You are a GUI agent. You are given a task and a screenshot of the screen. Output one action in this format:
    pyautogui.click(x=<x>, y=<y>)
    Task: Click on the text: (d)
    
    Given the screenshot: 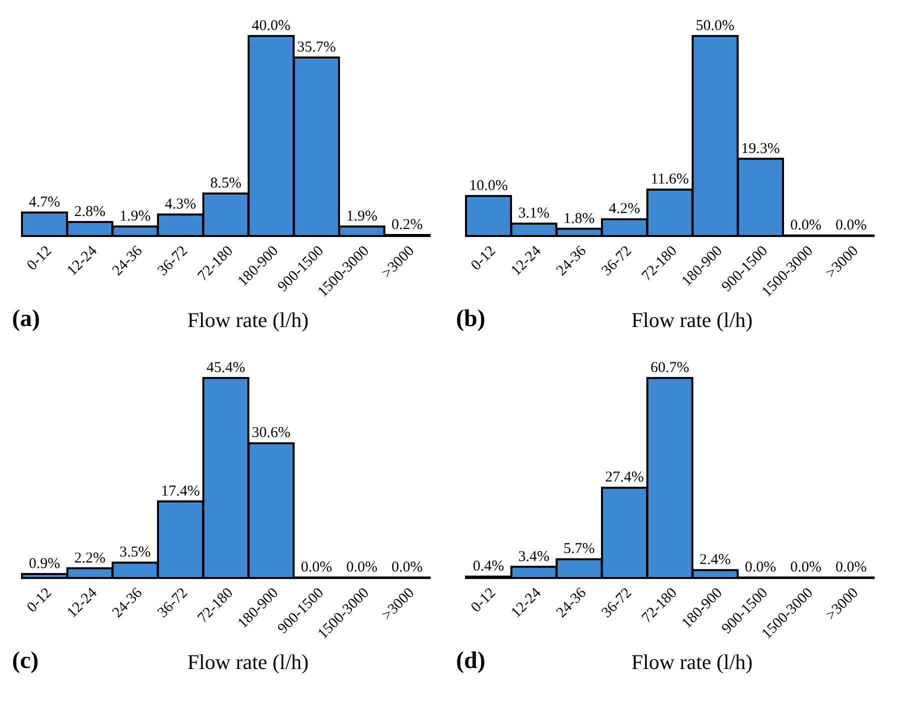 What is the action you would take?
    pyautogui.click(x=471, y=661)
    